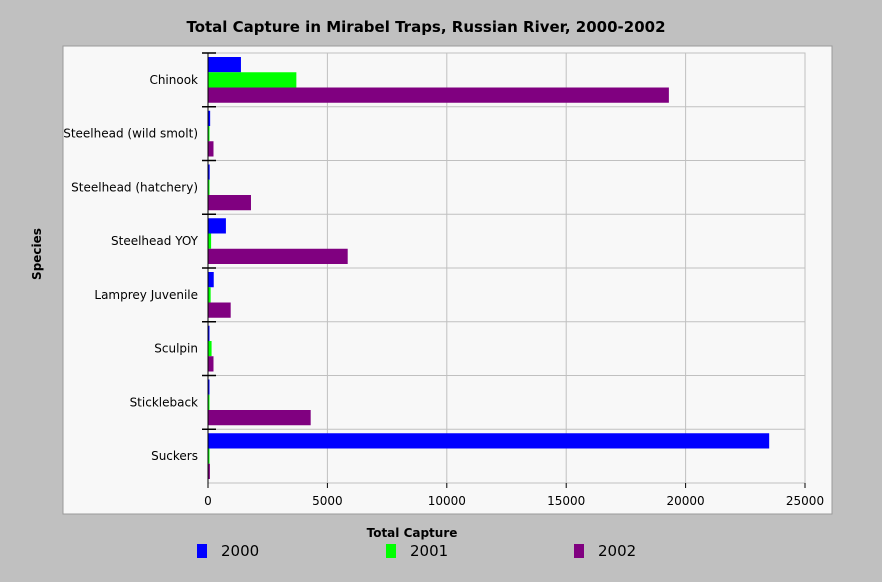  I want to click on legend-swatch-2002, so click(579, 551).